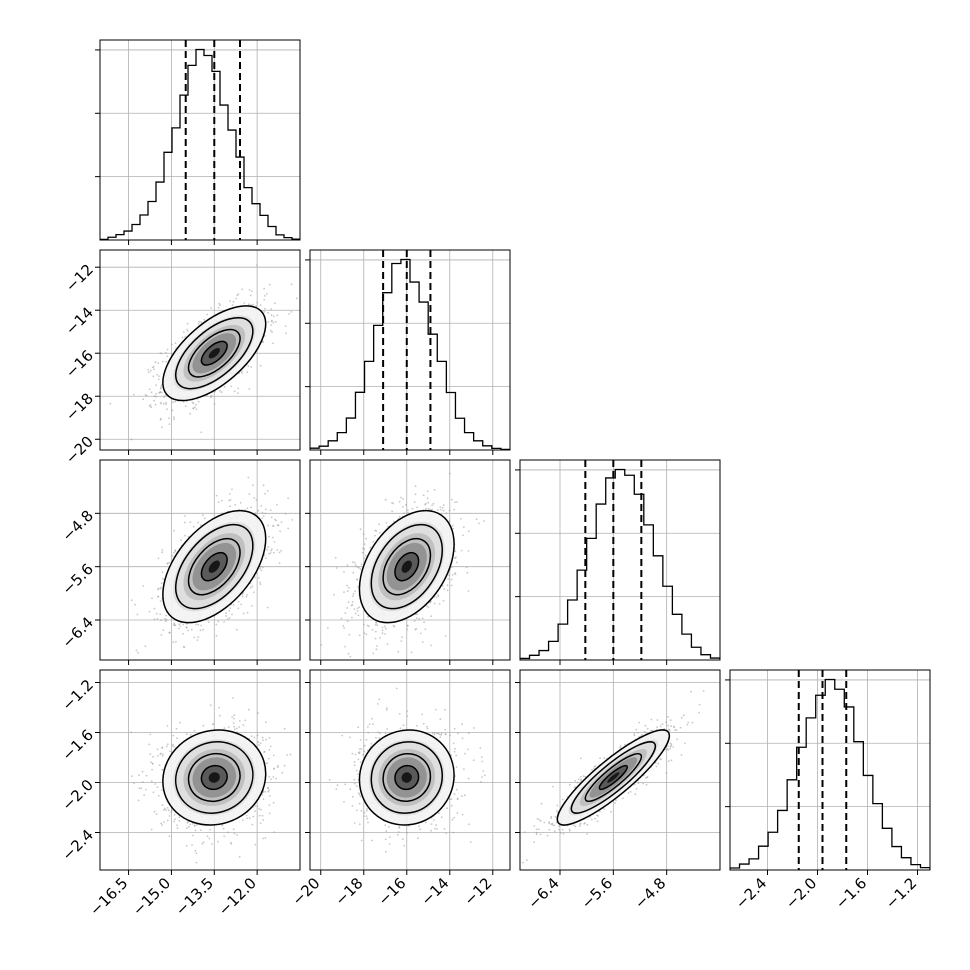 The image size is (970, 970). Describe the element at coordinates (751, 893) in the screenshot. I see `x-tick-label: −2.4` at that location.